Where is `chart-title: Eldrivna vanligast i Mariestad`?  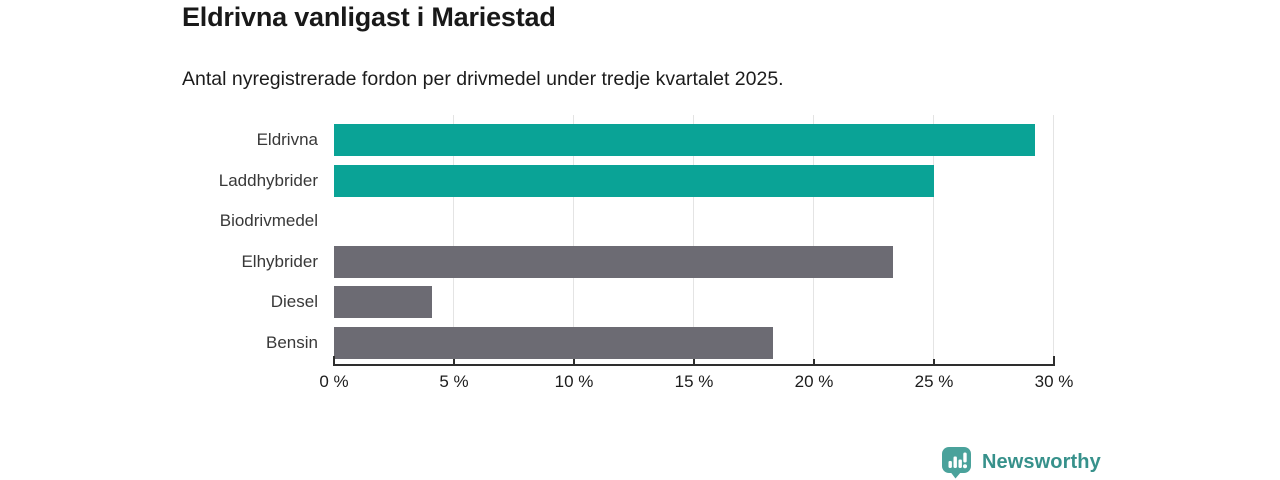 chart-title: Eldrivna vanligast i Mariestad is located at coordinates (369, 17).